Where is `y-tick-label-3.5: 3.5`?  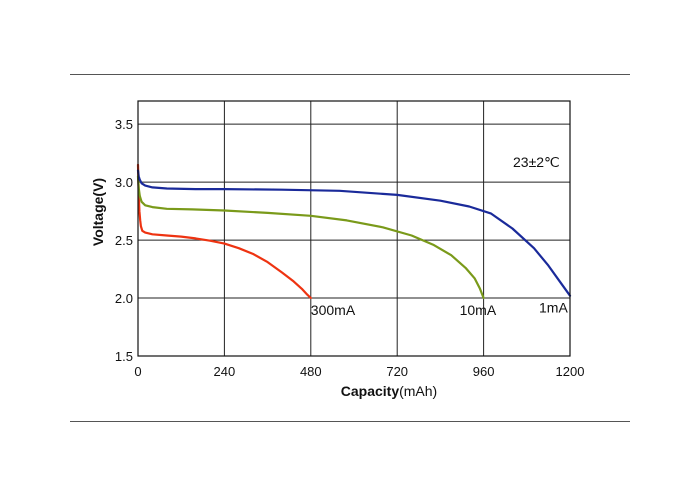 y-tick-label-3.5: 3.5 is located at coordinates (124, 124).